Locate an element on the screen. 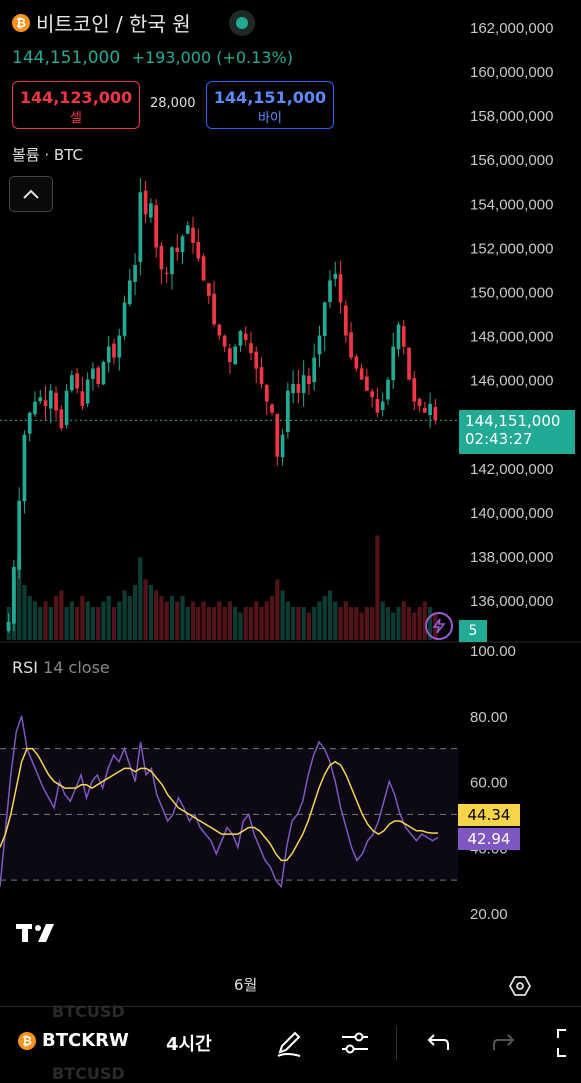 Image resolution: width=581 pixels, height=1083 pixels. indicator-settings-icon is located at coordinates (355, 1043).